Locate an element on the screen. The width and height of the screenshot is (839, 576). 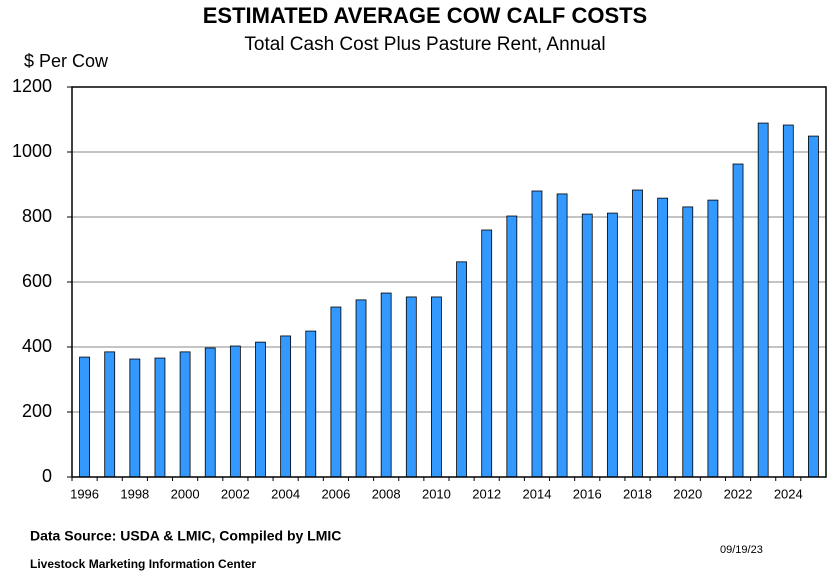
x-tick-label: 1998 is located at coordinates (134, 493).